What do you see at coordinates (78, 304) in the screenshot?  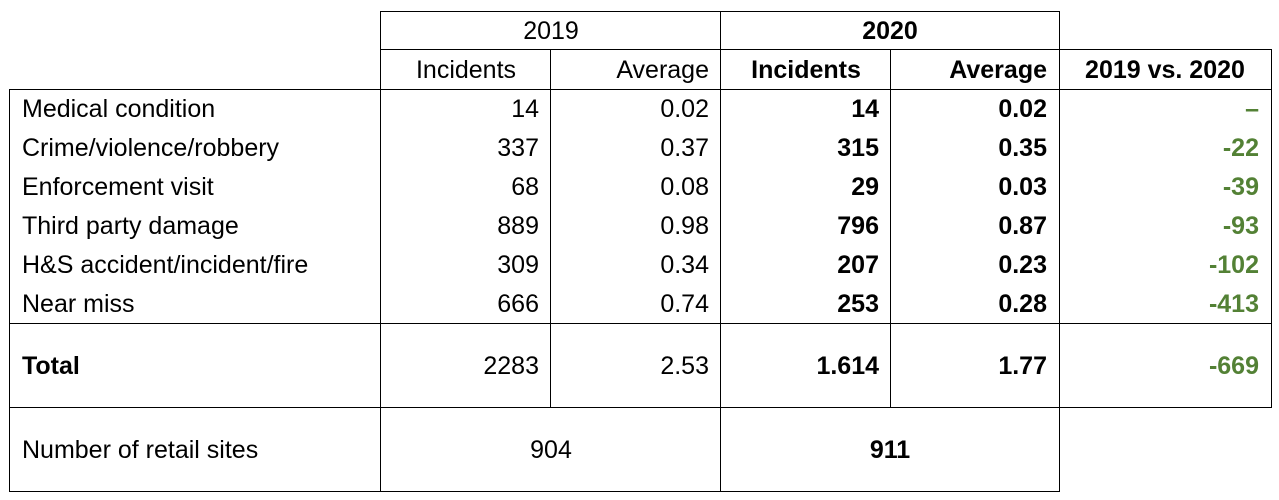 I see `row-label: Near miss` at bounding box center [78, 304].